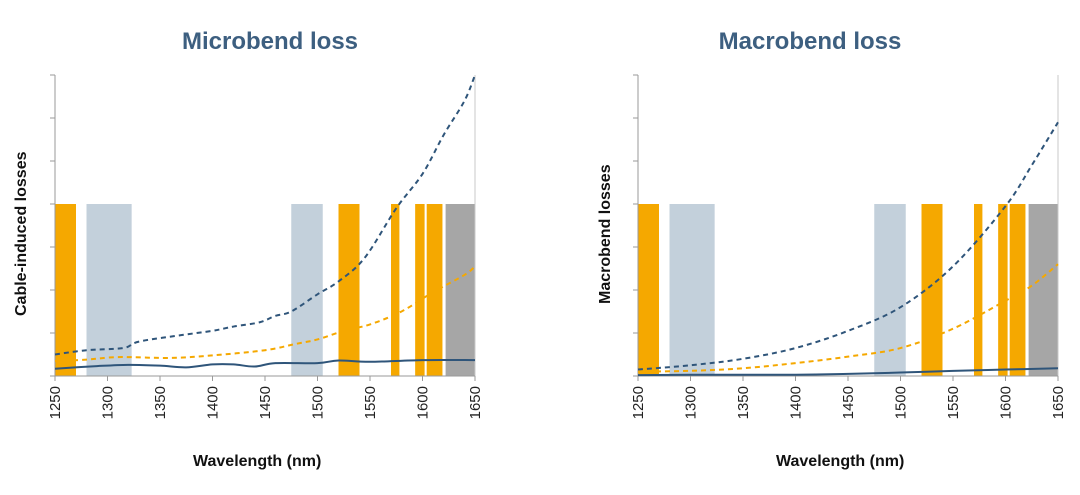 This screenshot has height=495, width=1080. What do you see at coordinates (810, 41) in the screenshot?
I see `chart-title: Macrobend loss` at bounding box center [810, 41].